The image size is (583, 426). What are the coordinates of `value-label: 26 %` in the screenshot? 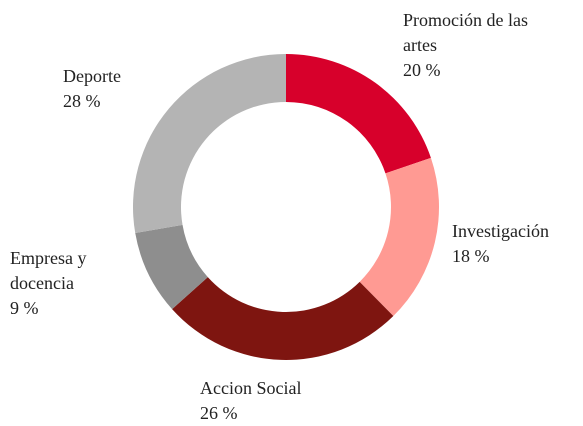 It's located at (219, 413).